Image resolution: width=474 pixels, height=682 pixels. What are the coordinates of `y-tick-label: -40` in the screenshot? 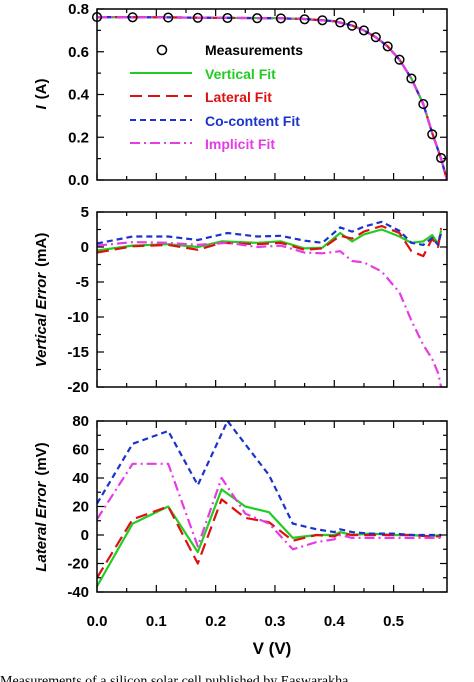 It's located at (78, 592).